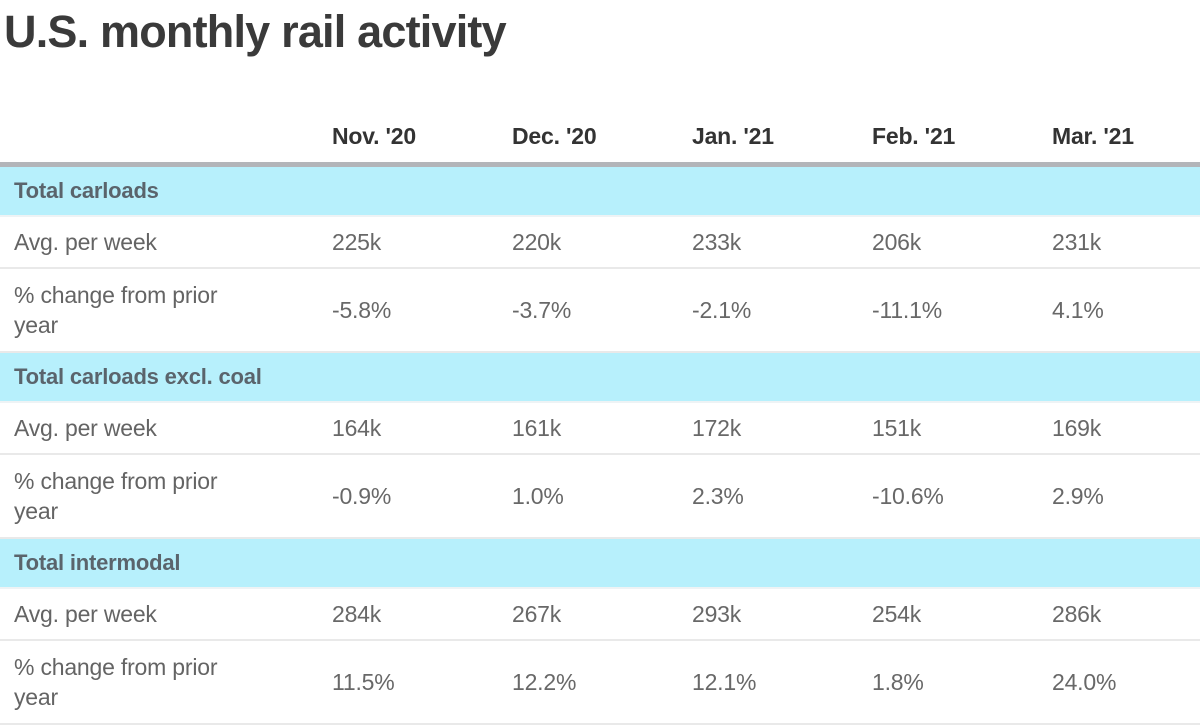  I want to click on section-header-label: Total intermodal, so click(97, 562).